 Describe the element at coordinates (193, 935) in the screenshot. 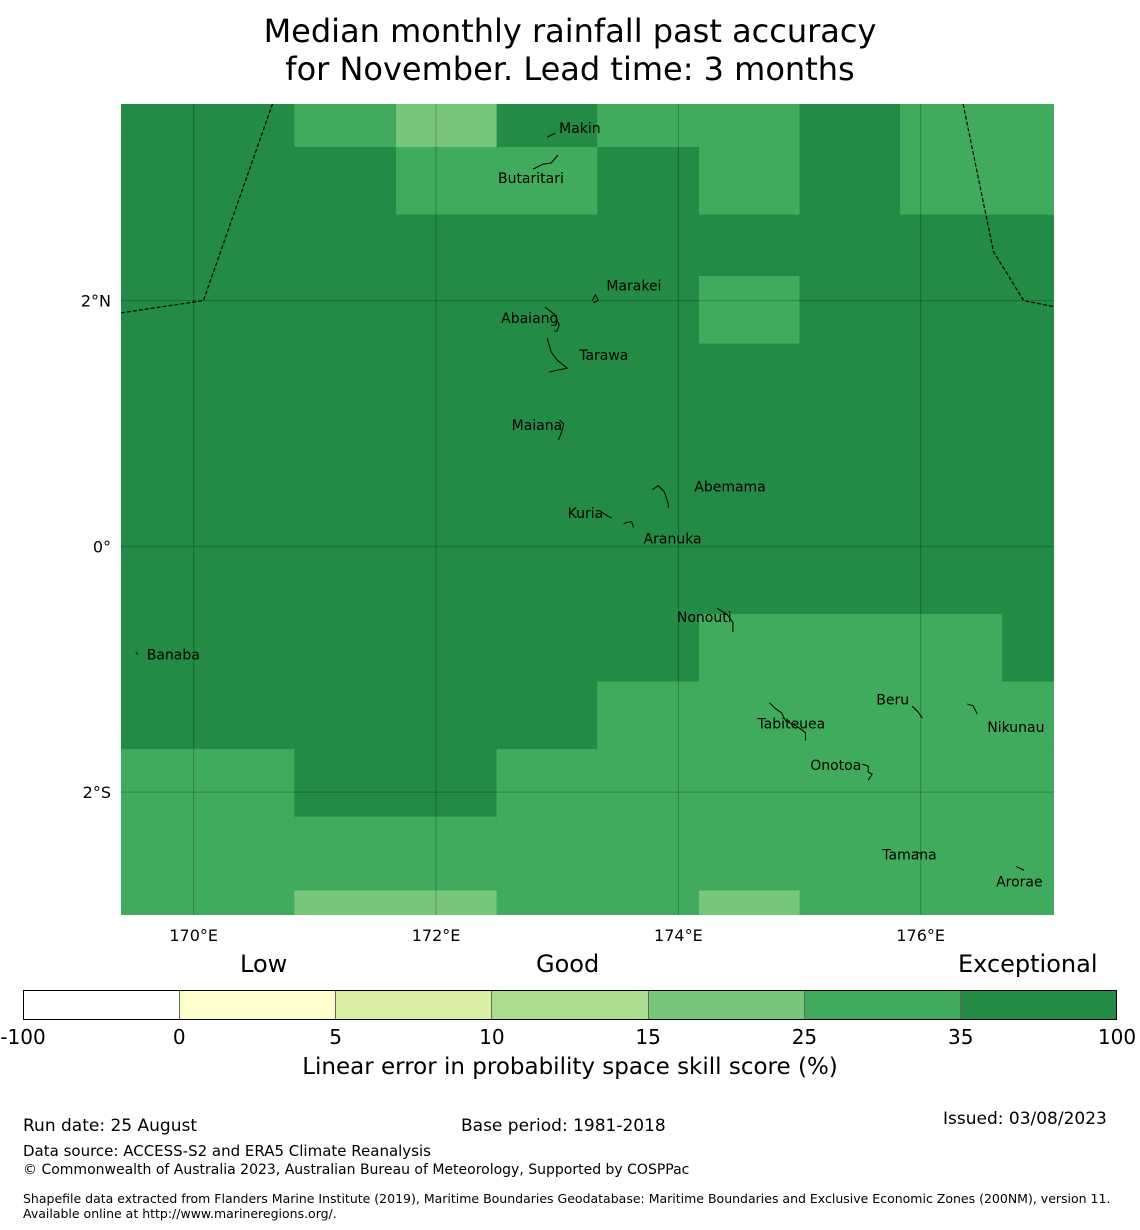

I see `lon-tick-label: 170°E` at that location.